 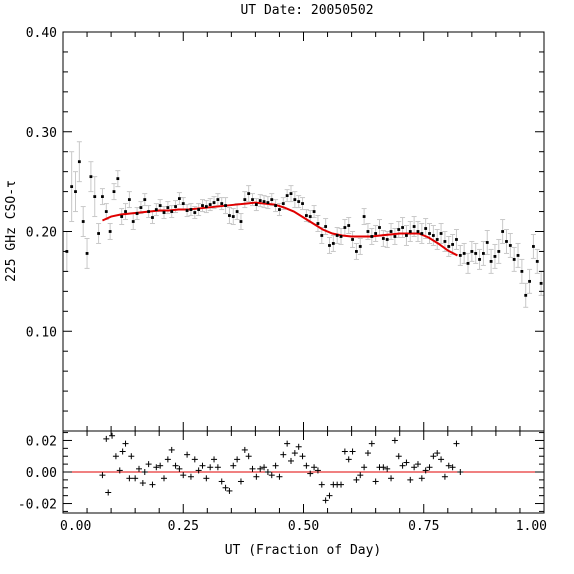 I want to click on x-tick-label: 0.75, so click(x=423, y=526).